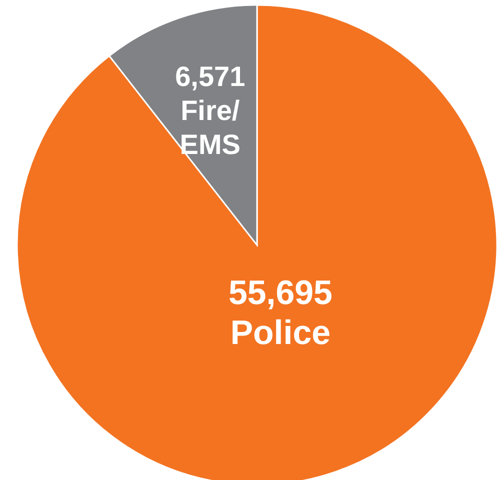 The width and height of the screenshot is (502, 480). I want to click on data-label: 55,695, so click(280, 293).